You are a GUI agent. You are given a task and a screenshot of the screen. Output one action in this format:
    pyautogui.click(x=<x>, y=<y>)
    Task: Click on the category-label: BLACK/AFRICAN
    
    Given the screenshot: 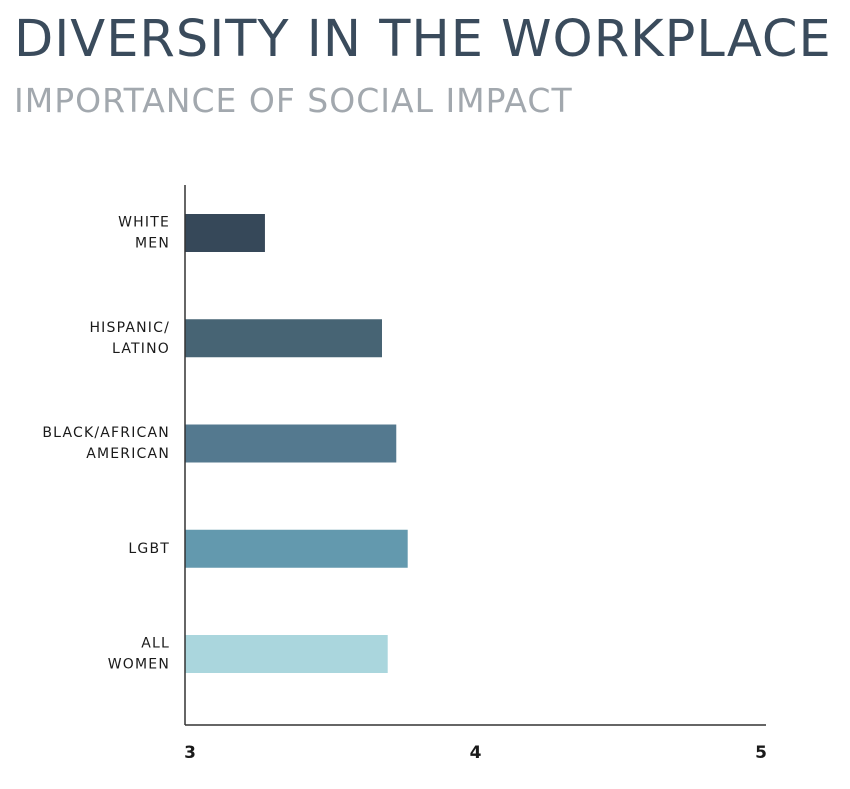 What is the action you would take?
    pyautogui.click(x=106, y=433)
    